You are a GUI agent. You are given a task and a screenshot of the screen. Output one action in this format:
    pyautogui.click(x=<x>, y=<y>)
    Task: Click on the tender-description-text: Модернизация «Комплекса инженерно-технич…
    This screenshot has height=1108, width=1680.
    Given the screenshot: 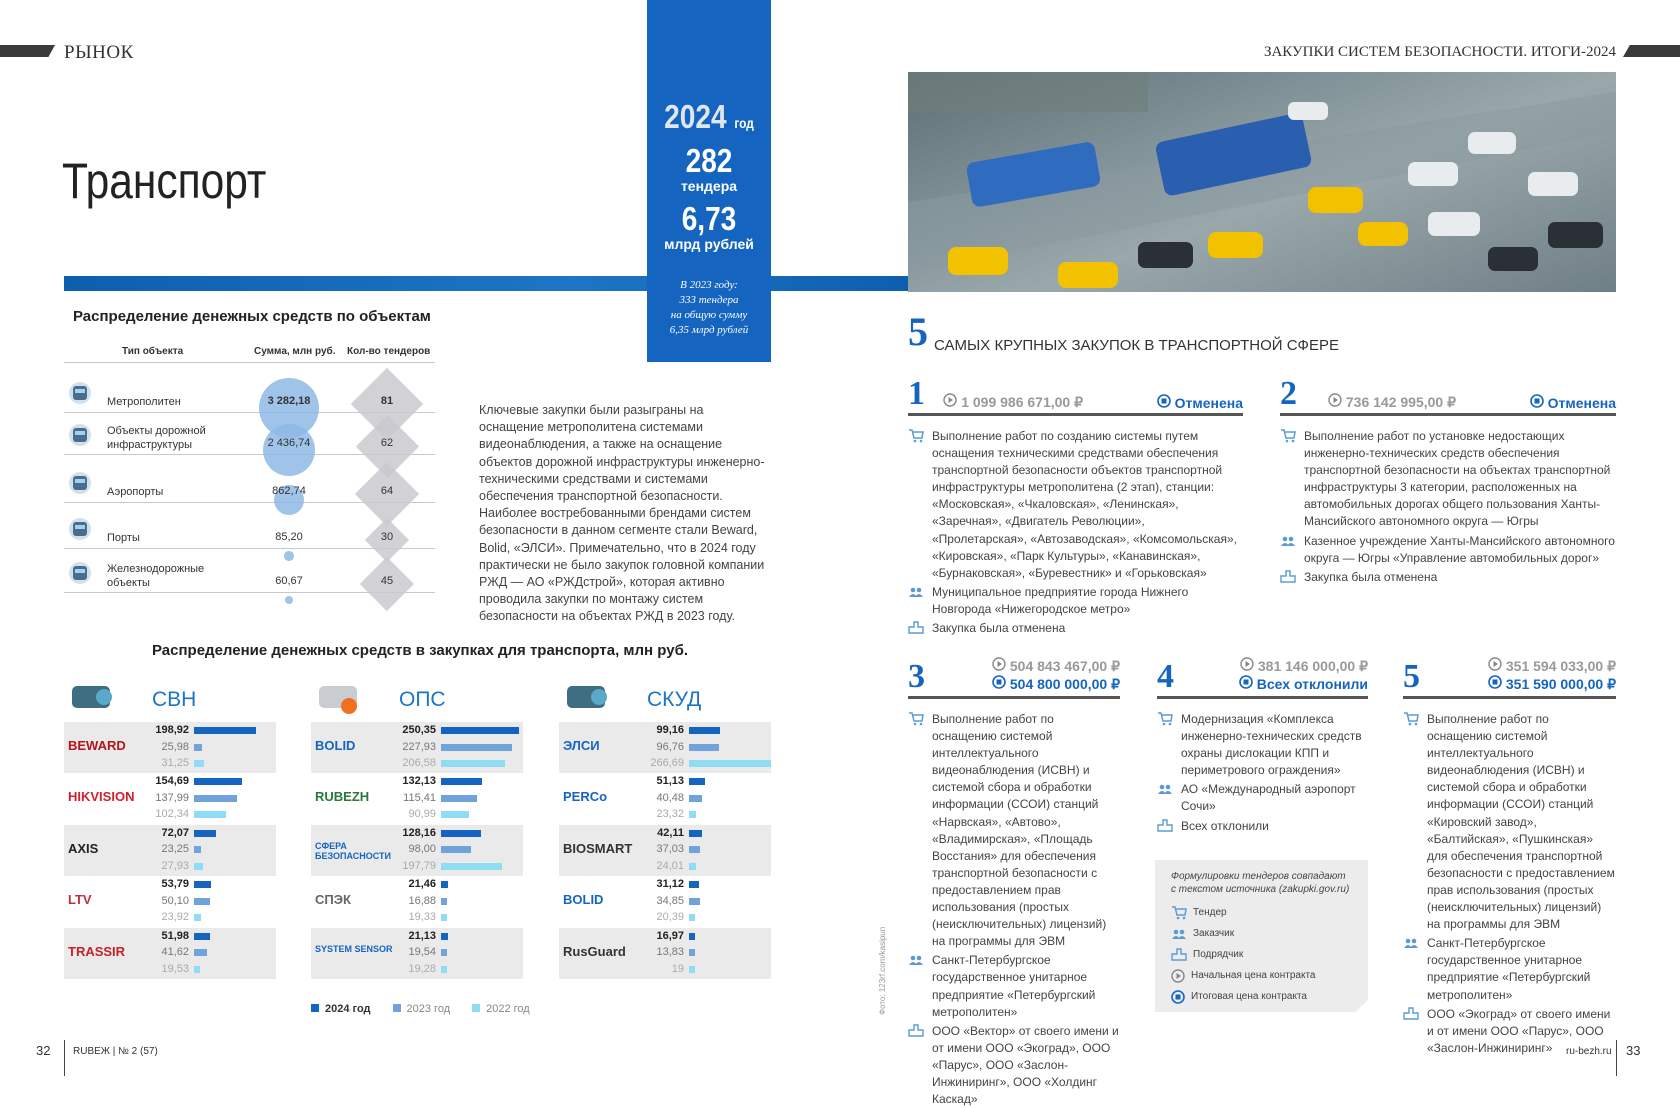 What is the action you would take?
    pyautogui.click(x=1271, y=745)
    